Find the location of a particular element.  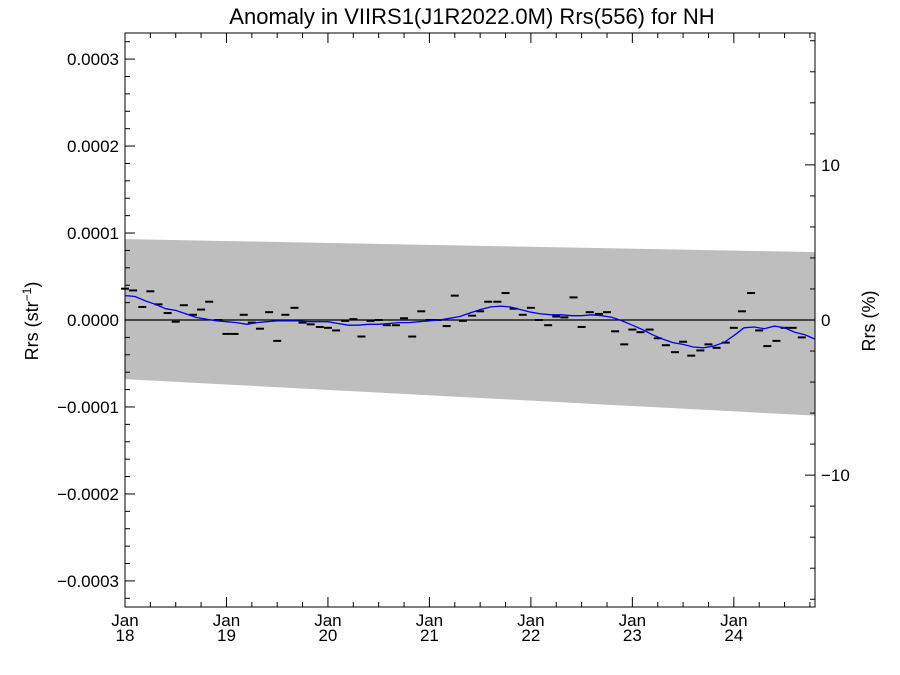

left-tick-label: 0.0003 is located at coordinates (93, 59).